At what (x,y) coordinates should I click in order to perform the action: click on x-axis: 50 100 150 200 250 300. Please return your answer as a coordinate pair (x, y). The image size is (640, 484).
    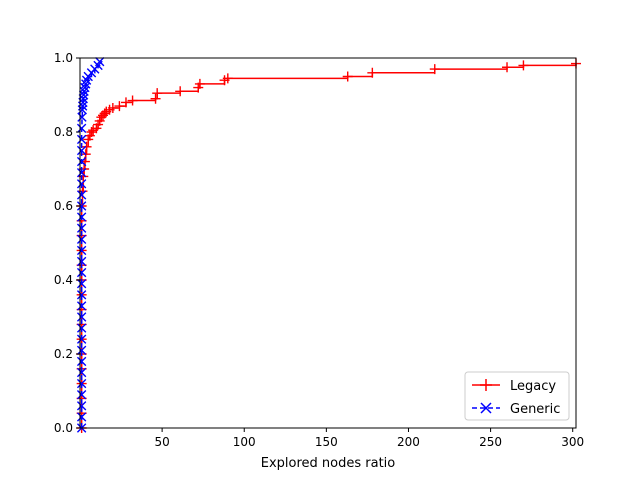
    Looking at the image, I should click on (369, 438).